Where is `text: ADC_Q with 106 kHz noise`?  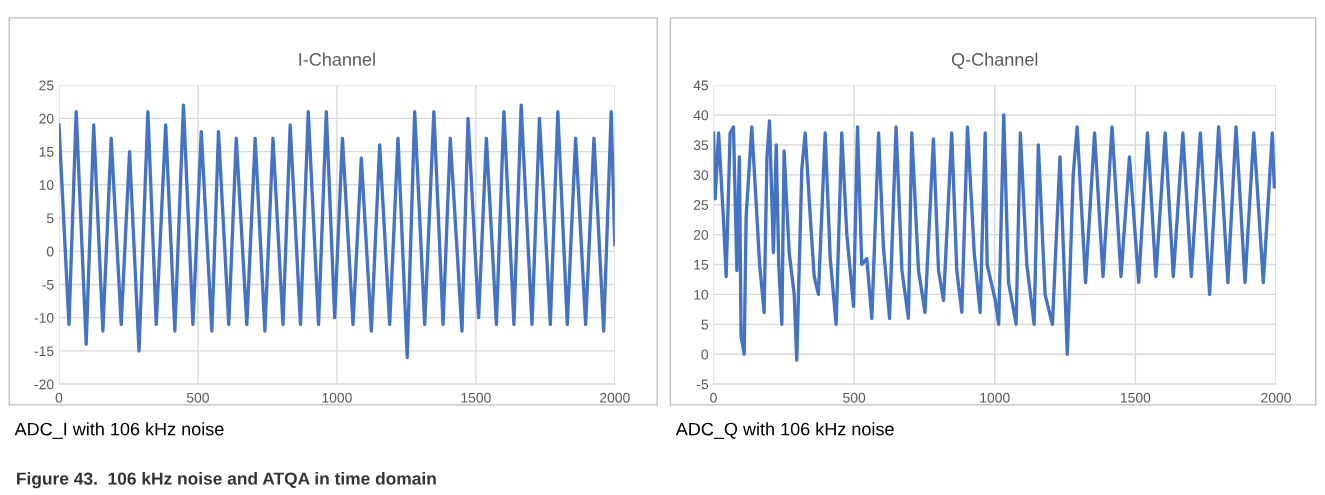
text: ADC_Q with 106 kHz noise is located at coordinates (784, 430).